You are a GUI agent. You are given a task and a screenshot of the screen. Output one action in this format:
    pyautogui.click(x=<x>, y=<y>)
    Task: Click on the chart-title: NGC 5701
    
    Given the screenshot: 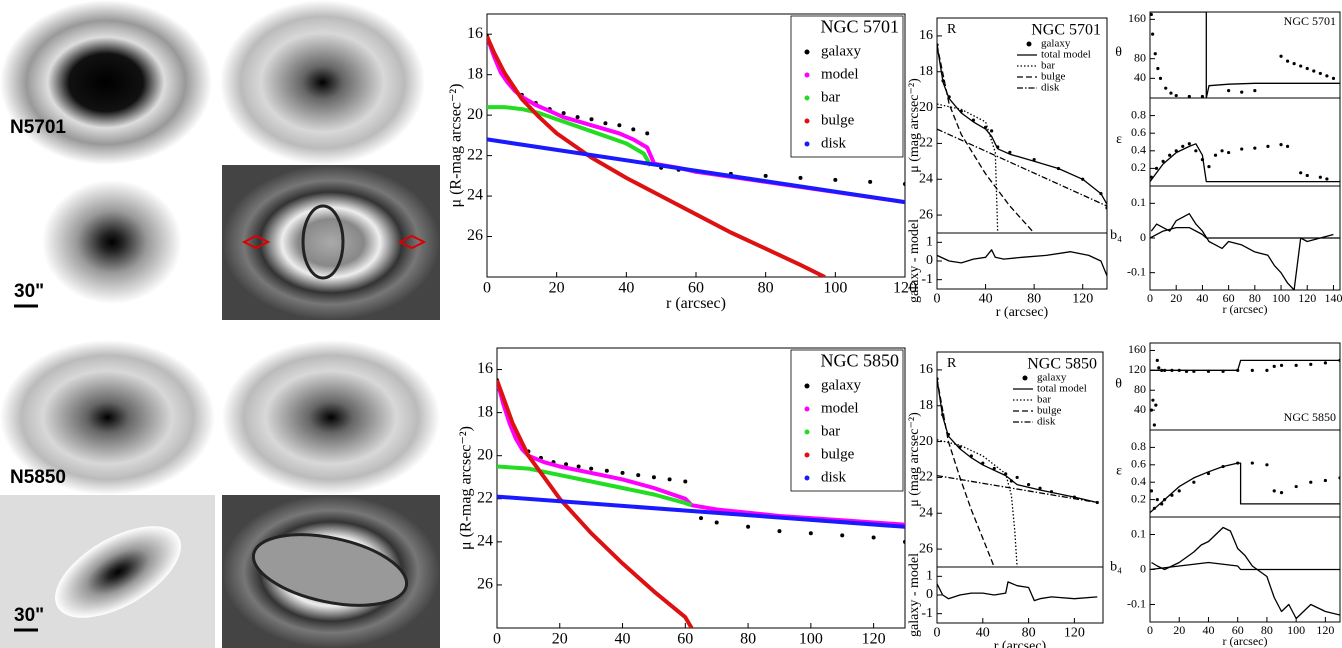 What is the action you would take?
    pyautogui.click(x=859, y=27)
    